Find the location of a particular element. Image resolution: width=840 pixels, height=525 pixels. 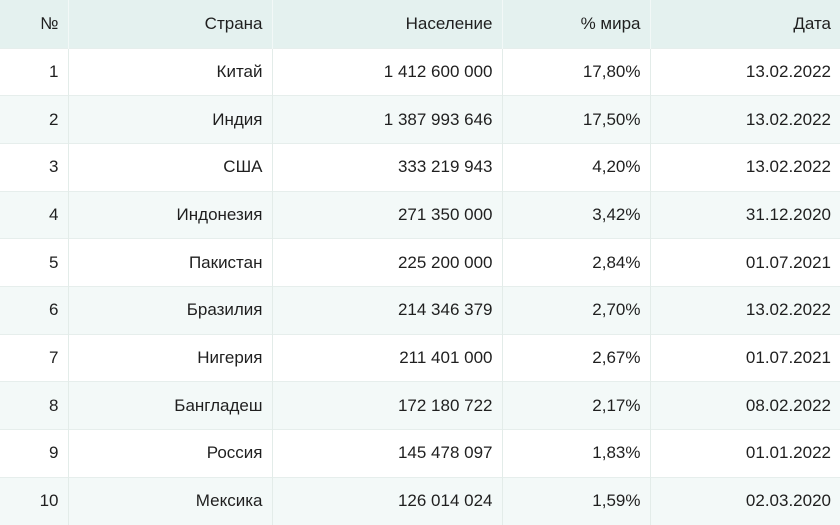

cell-num: 2 is located at coordinates (34, 119).